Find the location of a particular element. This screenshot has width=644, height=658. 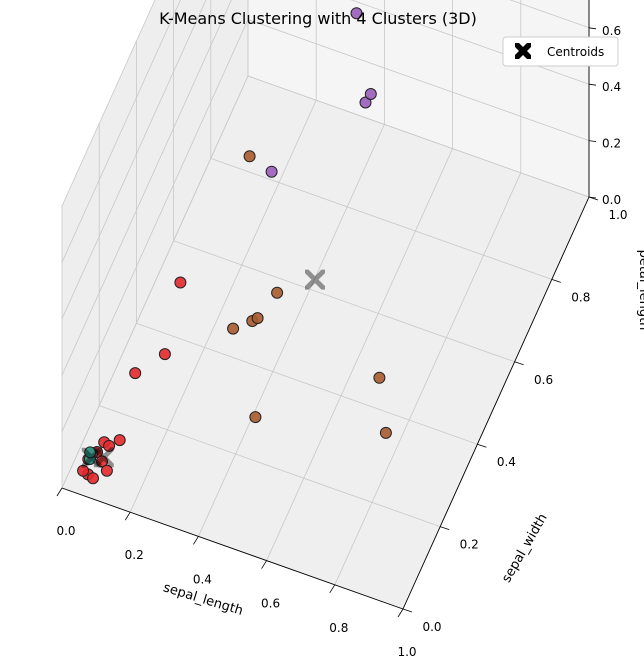

data-point-cluster-teal is located at coordinates (90, 452).